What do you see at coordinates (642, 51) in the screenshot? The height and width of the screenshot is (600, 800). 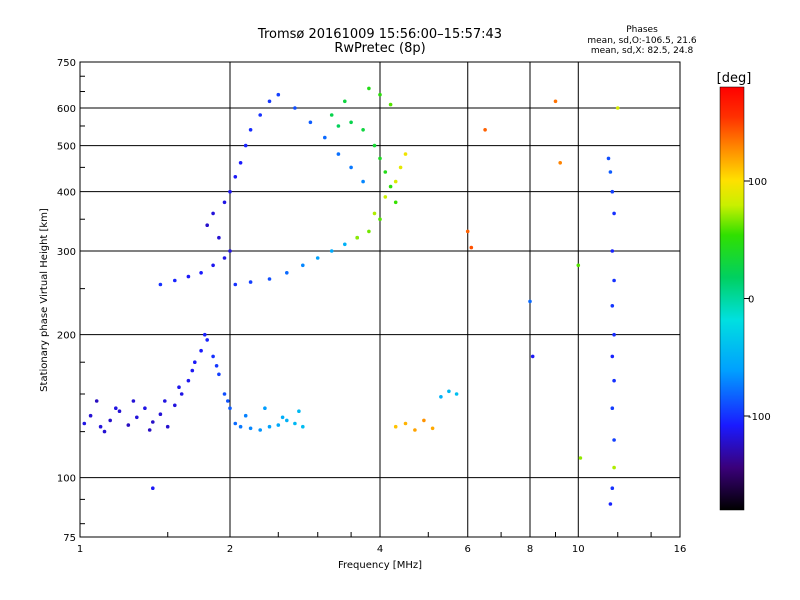 I see `stats-line-x: mean, sd,X: 82.5, 24.8` at bounding box center [642, 51].